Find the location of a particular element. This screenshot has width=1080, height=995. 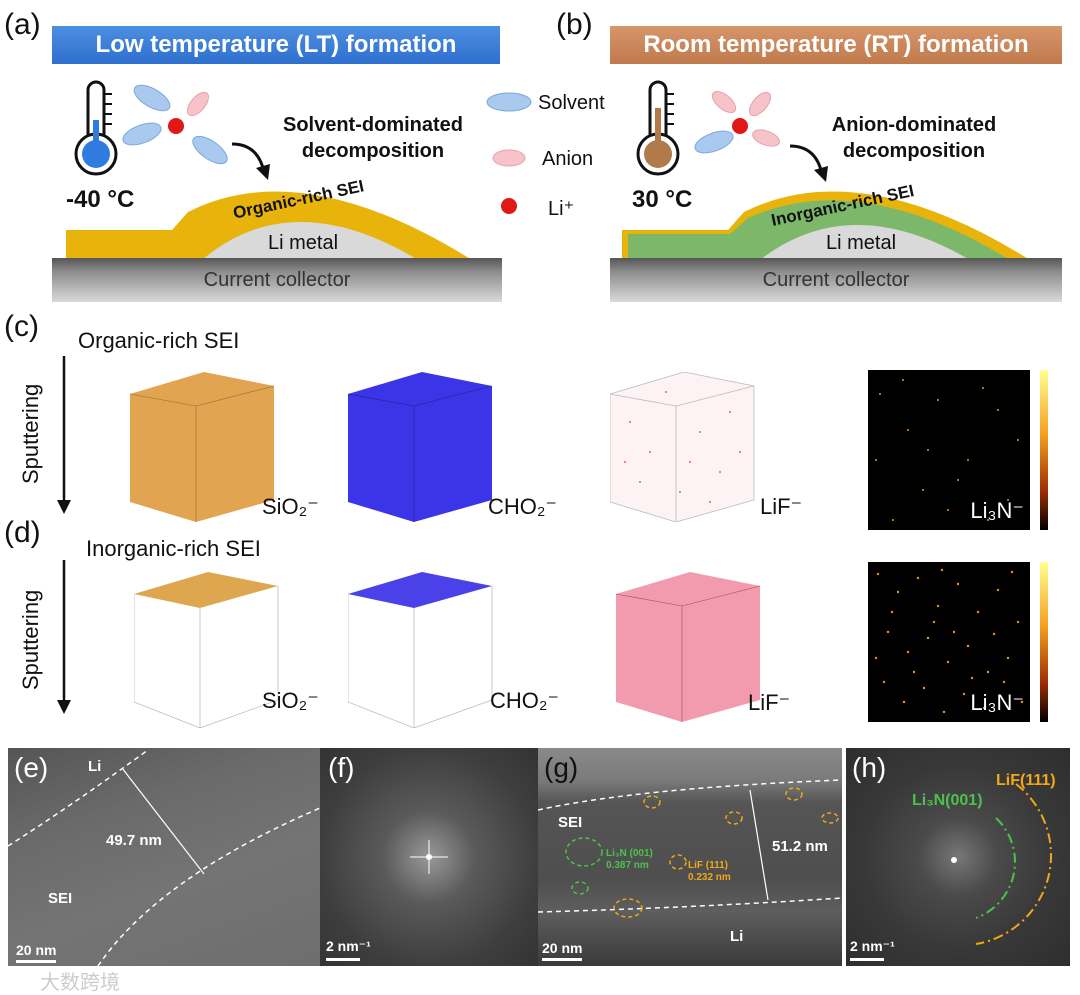

lt-temperature: -40 °C is located at coordinates (100, 199).